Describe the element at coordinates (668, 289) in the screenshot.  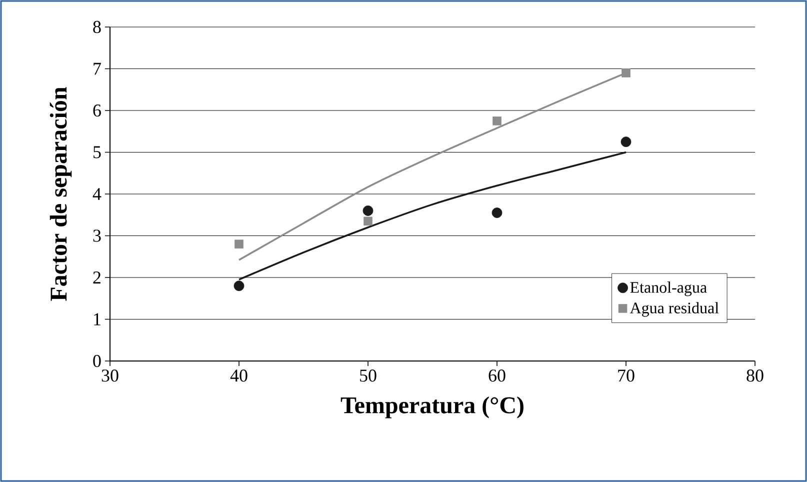
I see `legend-label: Etanol-agua` at that location.